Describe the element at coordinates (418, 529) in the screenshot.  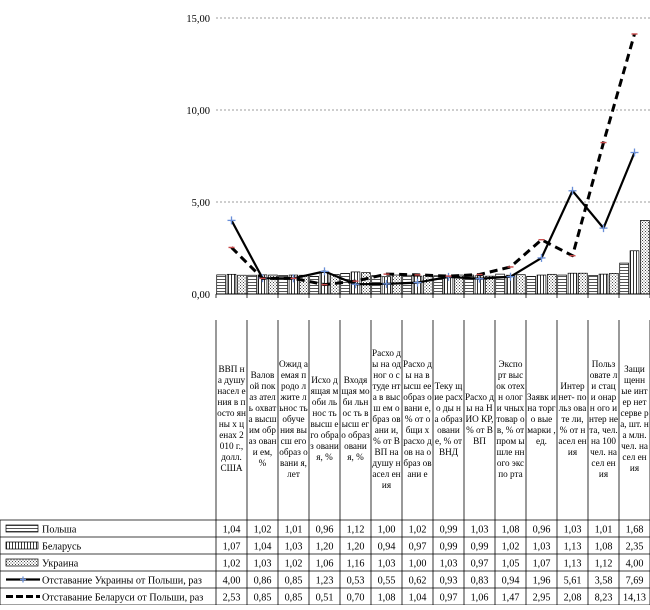
I see `data-label-0-6: 1,02` at that location.